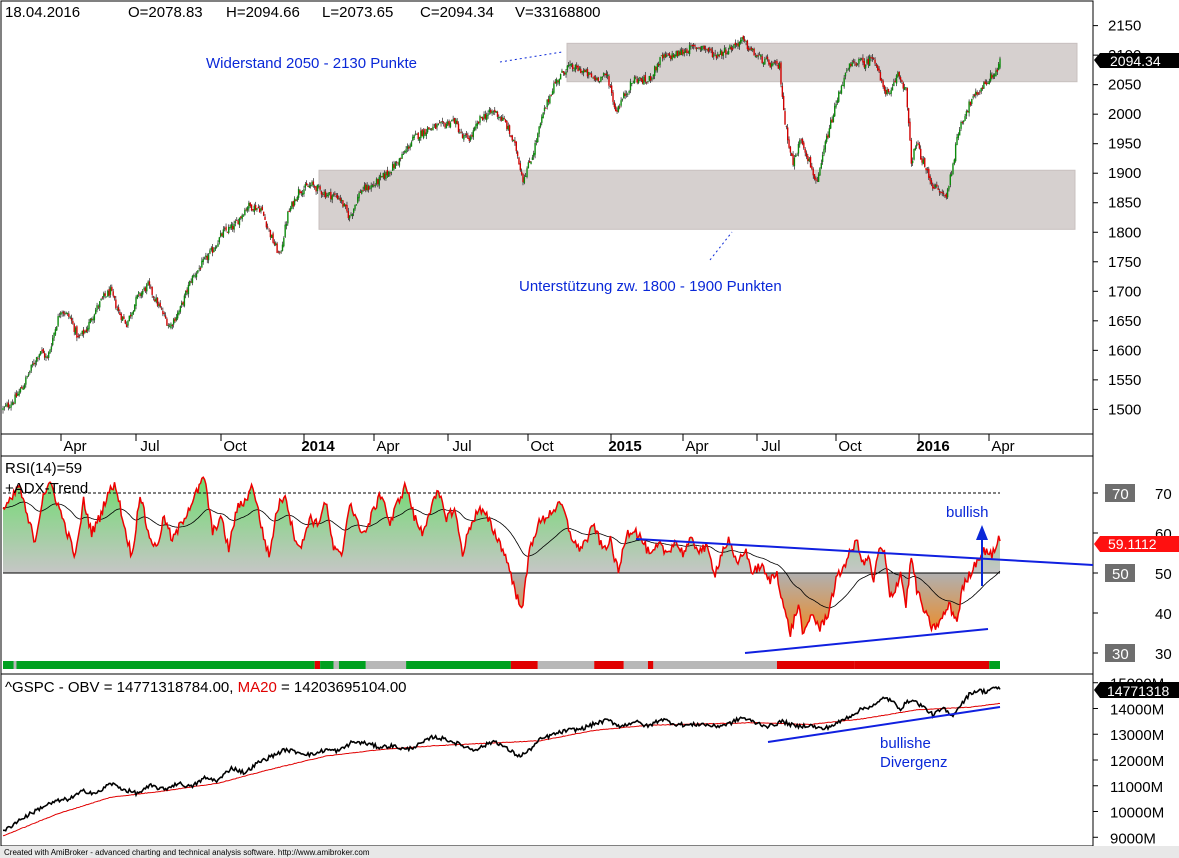  What do you see at coordinates (1124, 380) in the screenshot?
I see `price-y-tick-label: 1550` at bounding box center [1124, 380].